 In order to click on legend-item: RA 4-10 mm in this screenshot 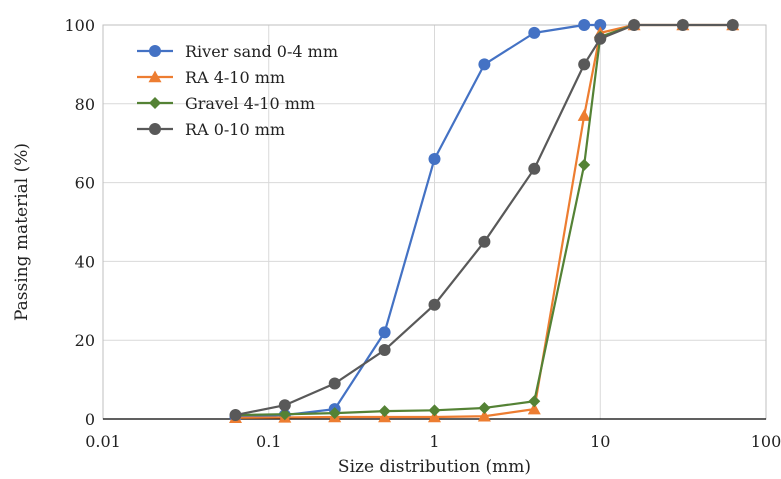, I will do `click(211, 77)`.